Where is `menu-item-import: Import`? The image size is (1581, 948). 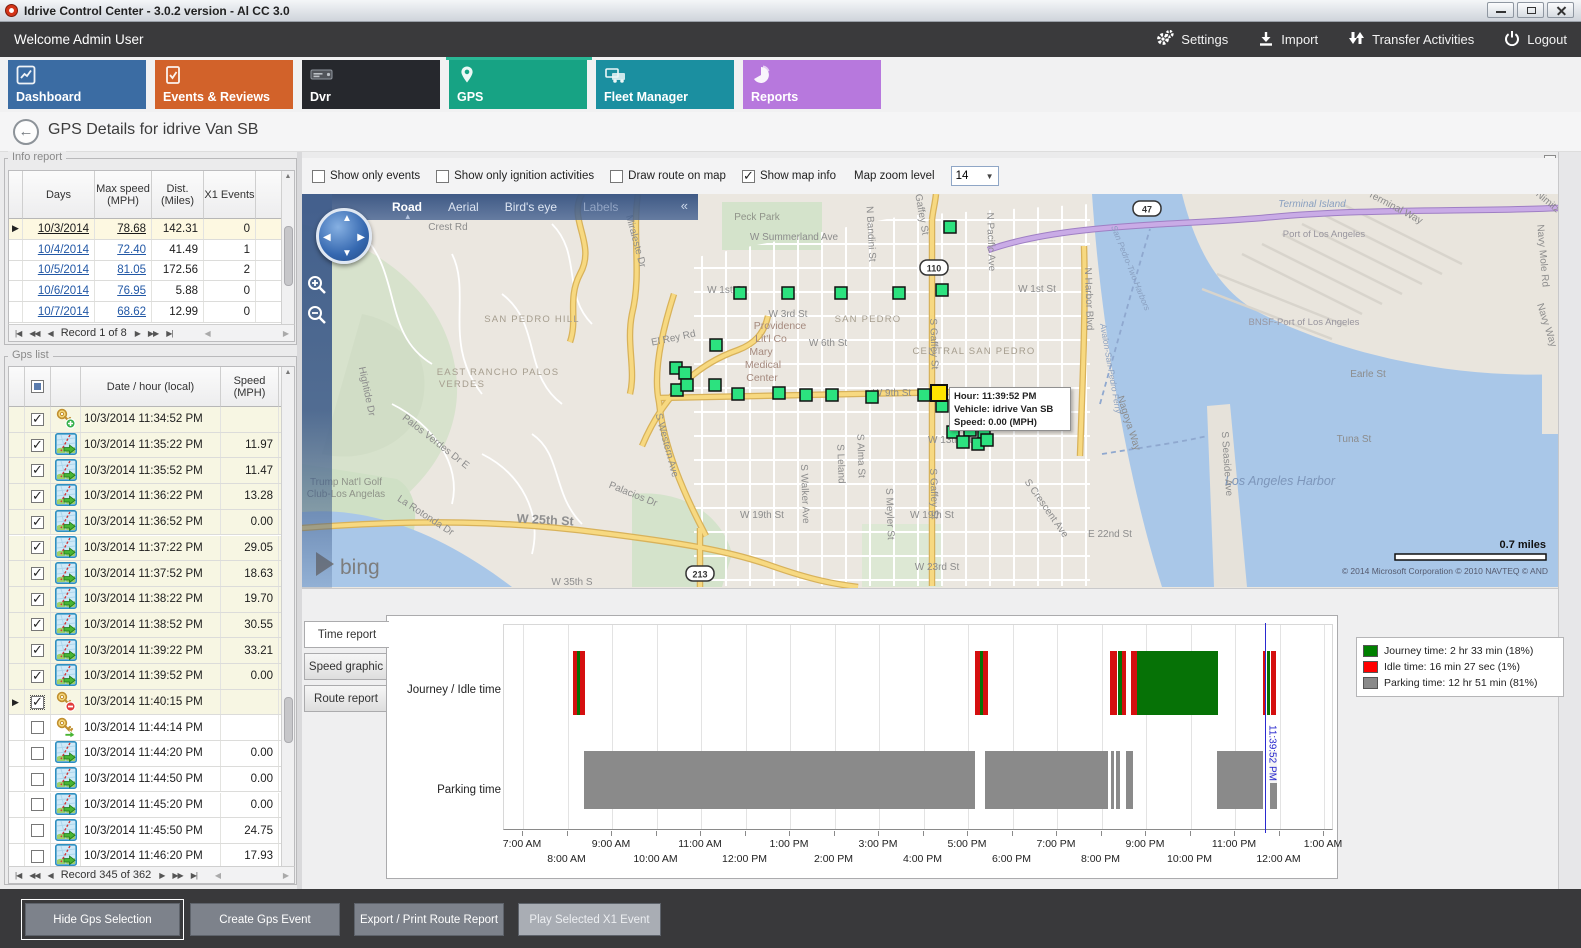
menu-item-import: Import is located at coordinates (1288, 40).